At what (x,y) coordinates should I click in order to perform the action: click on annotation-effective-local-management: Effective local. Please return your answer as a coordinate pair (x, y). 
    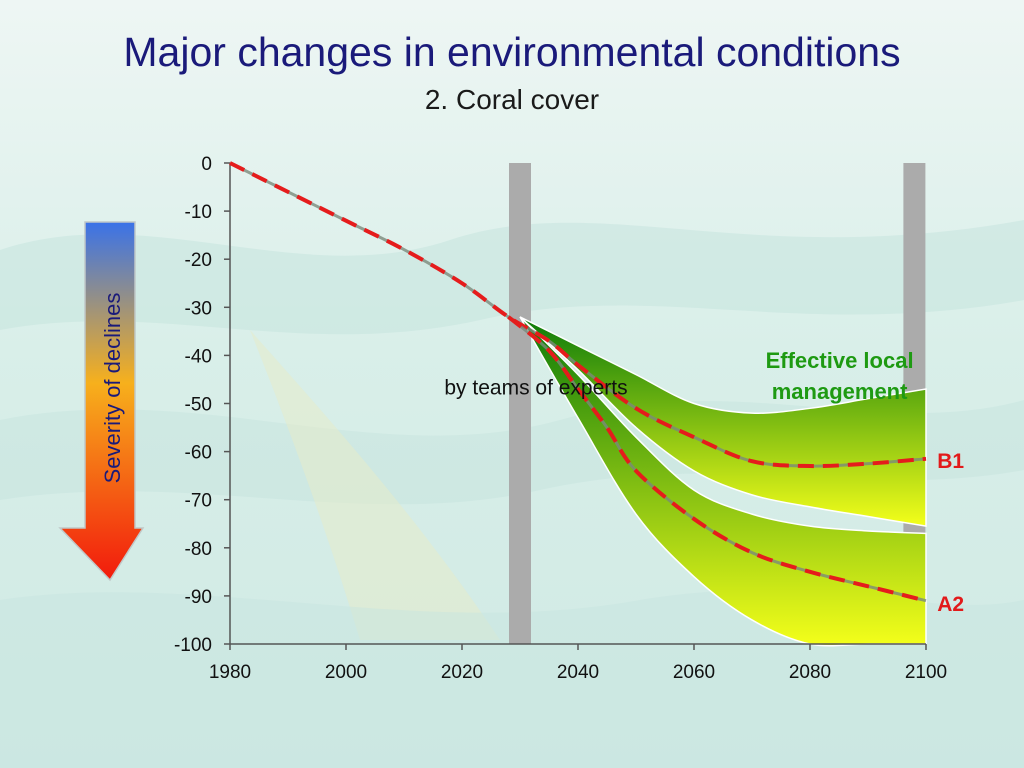
    Looking at the image, I should click on (840, 360).